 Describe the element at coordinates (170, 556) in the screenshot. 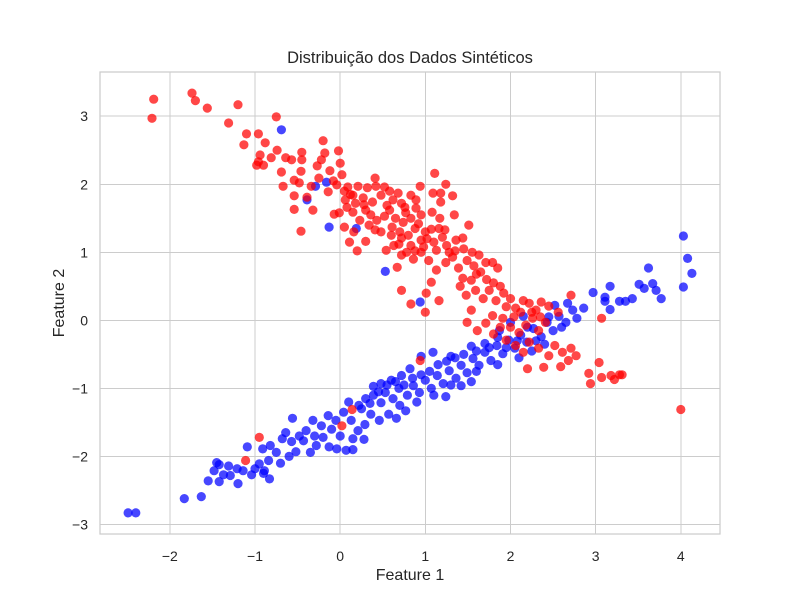

I see `x-tick-label: −2` at that location.